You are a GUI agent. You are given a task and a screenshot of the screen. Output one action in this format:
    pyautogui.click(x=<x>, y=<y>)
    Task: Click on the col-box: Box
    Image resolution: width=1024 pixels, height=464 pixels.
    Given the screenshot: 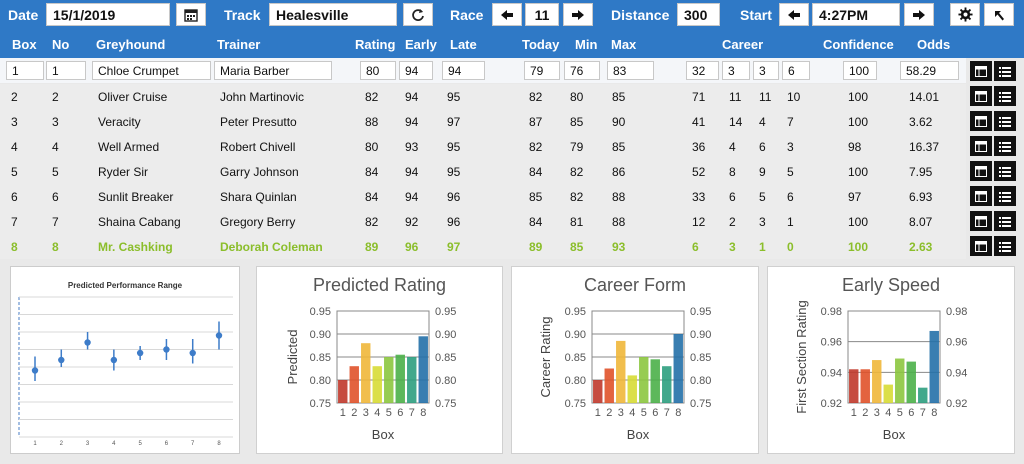 What is the action you would take?
    pyautogui.click(x=24, y=44)
    